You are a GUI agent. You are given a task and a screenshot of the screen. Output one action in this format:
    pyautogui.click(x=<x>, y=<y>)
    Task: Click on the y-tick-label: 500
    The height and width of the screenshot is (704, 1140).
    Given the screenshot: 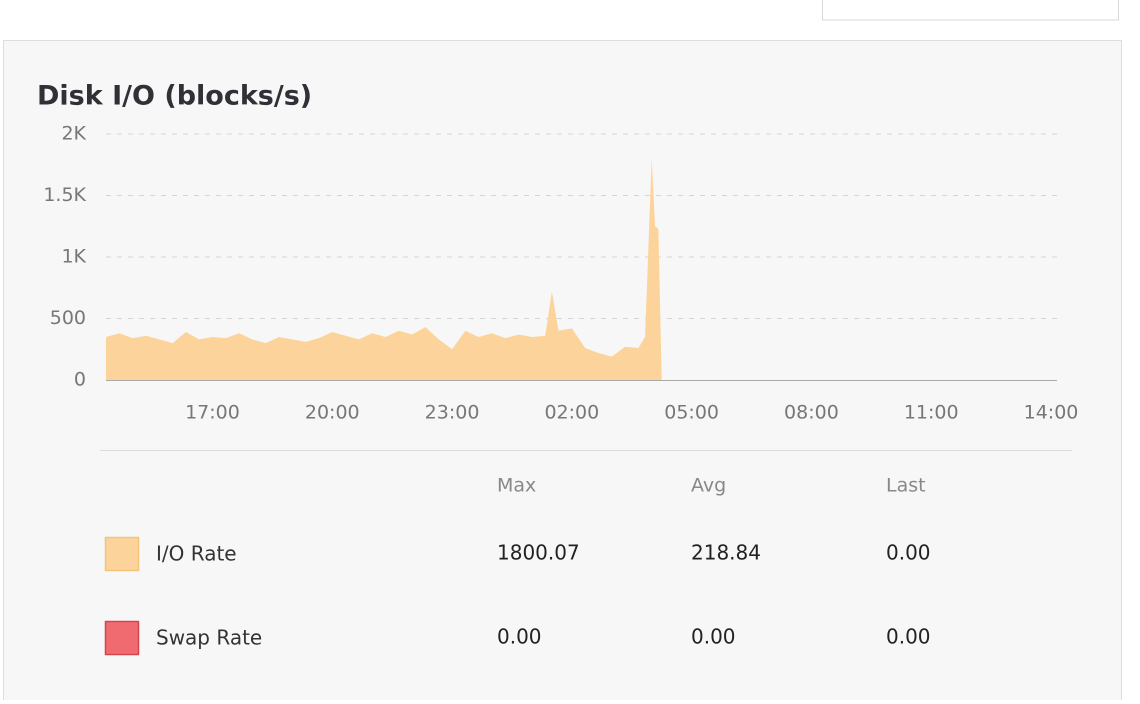 What is the action you would take?
    pyautogui.click(x=68, y=318)
    